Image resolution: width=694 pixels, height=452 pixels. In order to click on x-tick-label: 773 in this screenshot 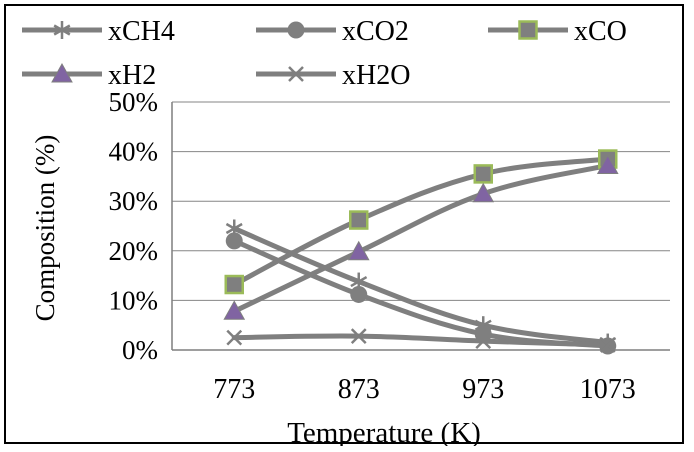, I will do `click(234, 389)`.